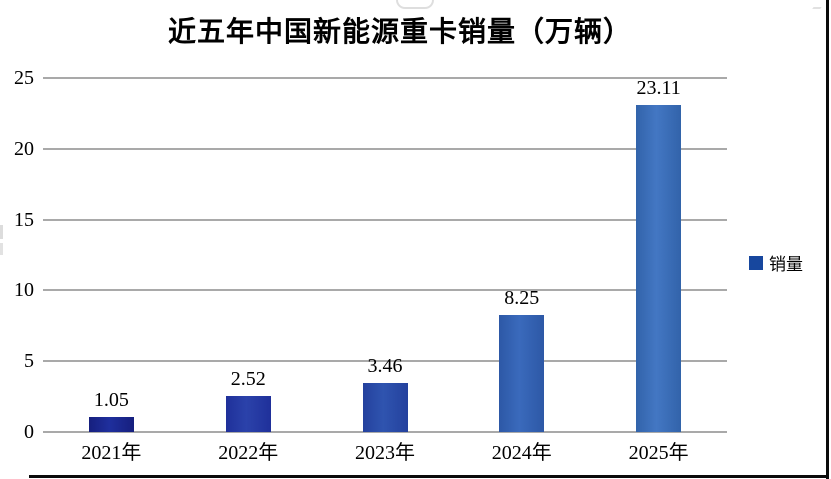 This screenshot has width=831, height=479. Describe the element at coordinates (521, 453) in the screenshot. I see `x-axis-tick-label: 2024年` at that location.